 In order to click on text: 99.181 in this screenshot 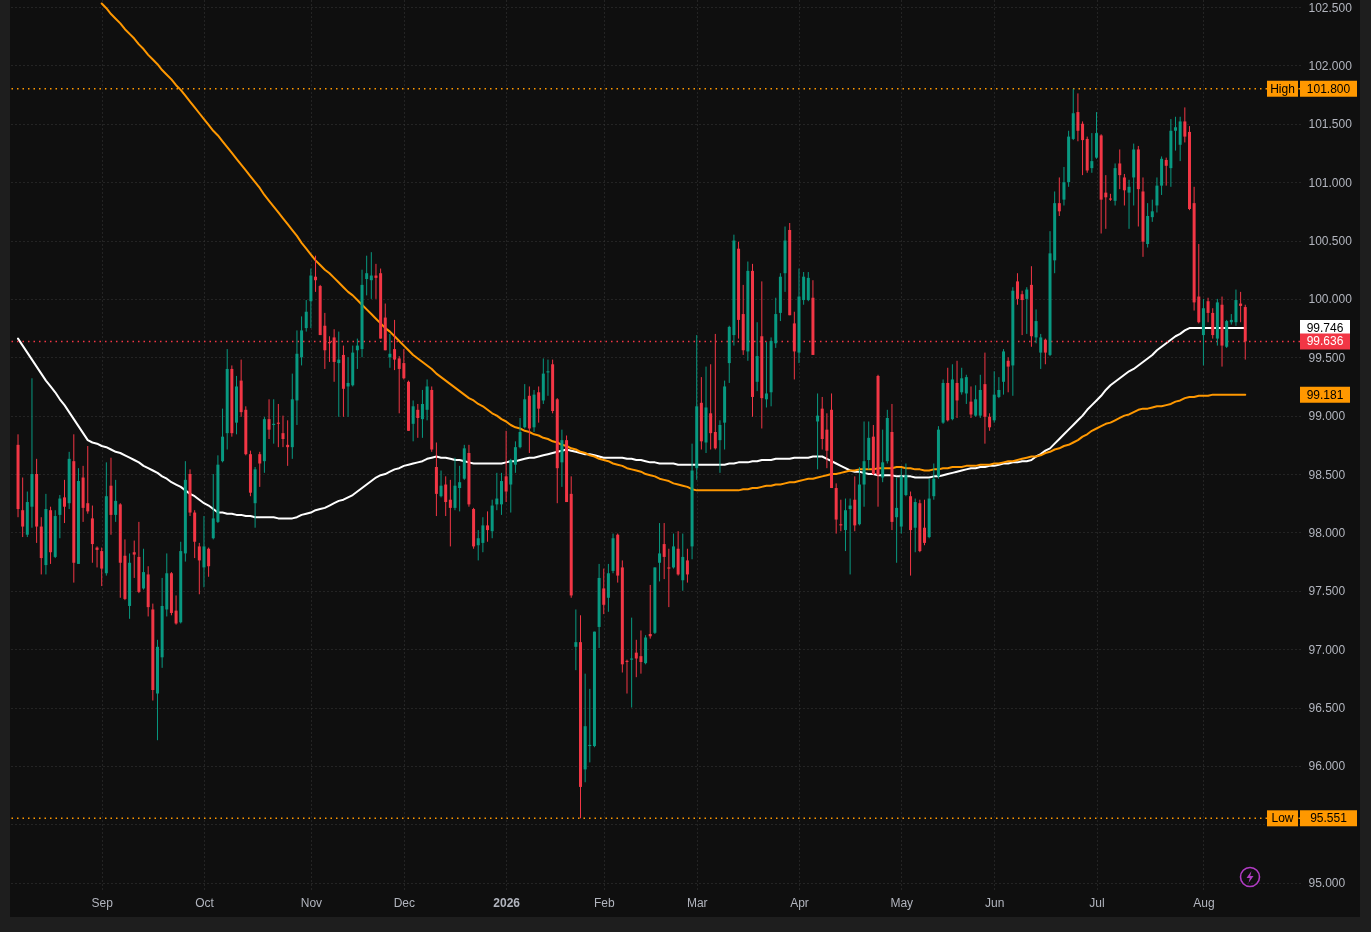, I will do `click(1325, 394)`.